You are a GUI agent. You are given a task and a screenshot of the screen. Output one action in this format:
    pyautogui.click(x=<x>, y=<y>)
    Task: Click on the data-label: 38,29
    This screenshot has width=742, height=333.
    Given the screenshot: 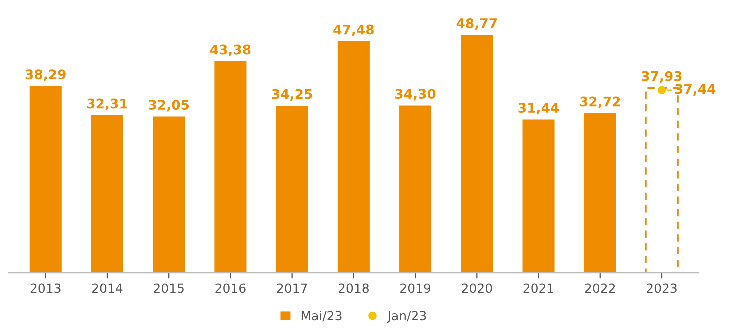 What is the action you would take?
    pyautogui.click(x=46, y=76)
    